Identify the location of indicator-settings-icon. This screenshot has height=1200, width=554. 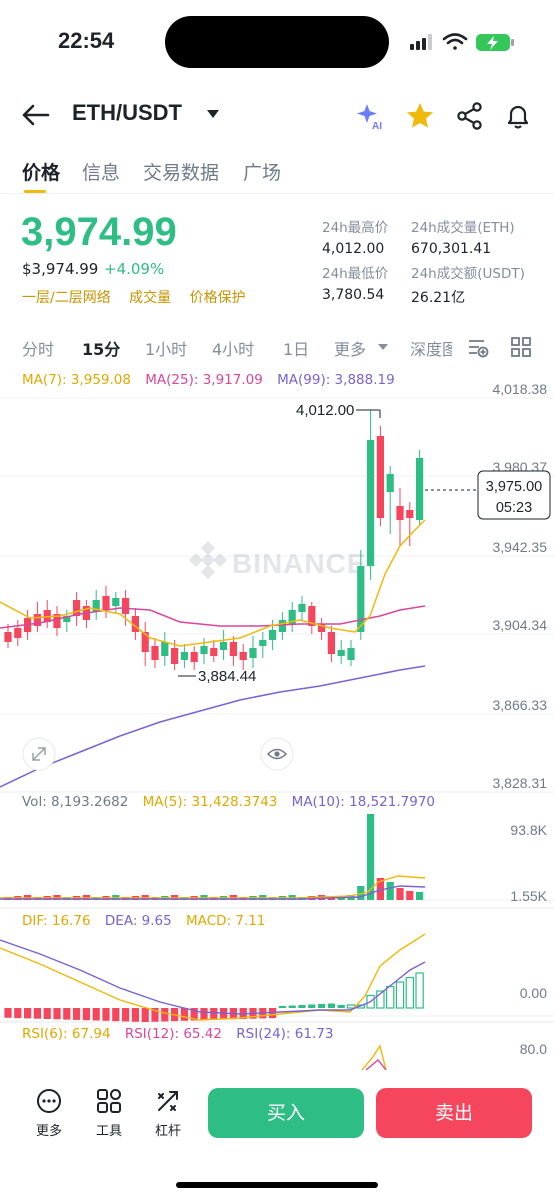
(478, 348).